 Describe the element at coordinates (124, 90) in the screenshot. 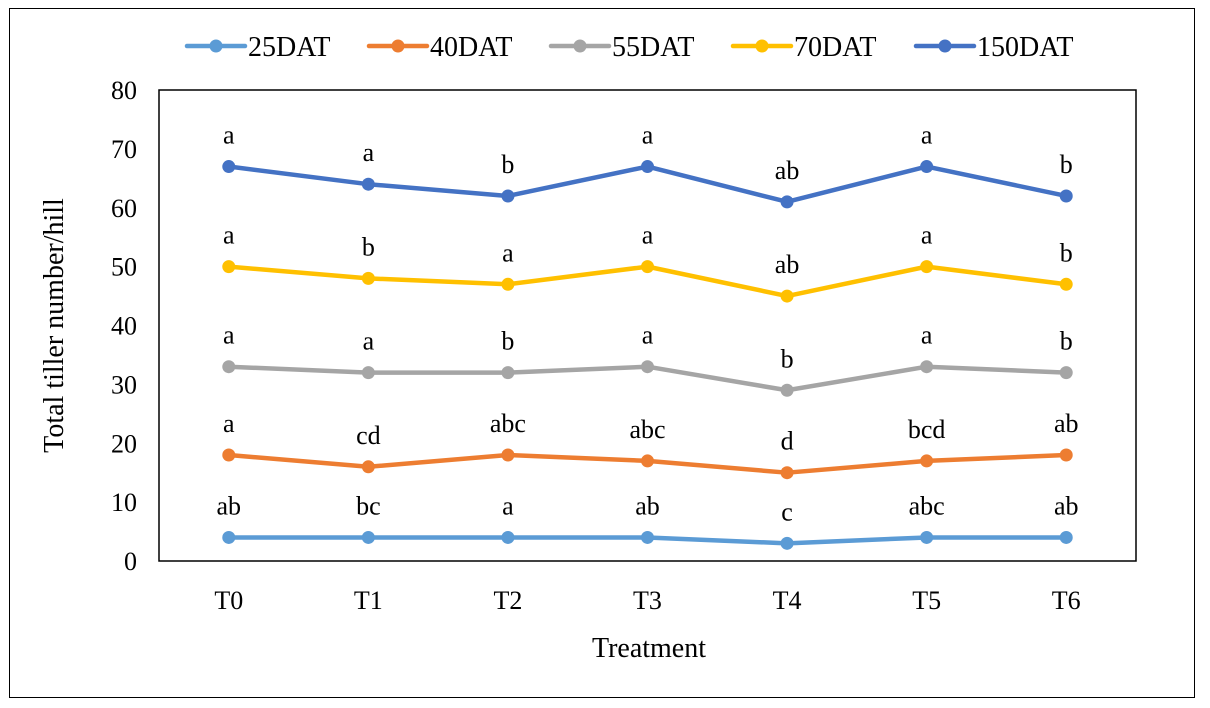

I see `y-tick-label: 80` at that location.